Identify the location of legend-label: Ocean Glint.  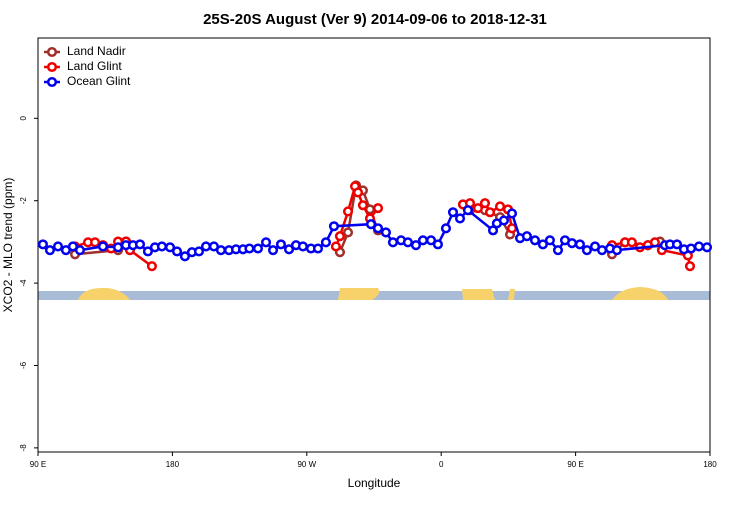
(99, 81).